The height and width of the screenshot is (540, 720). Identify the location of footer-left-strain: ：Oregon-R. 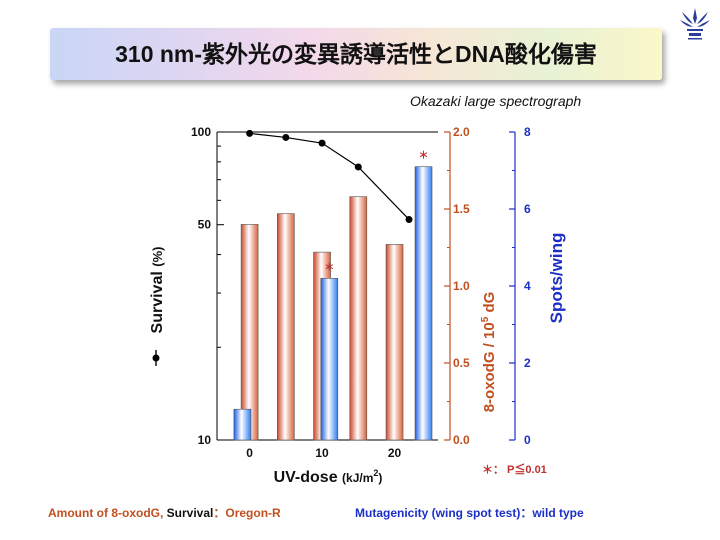
(247, 513).